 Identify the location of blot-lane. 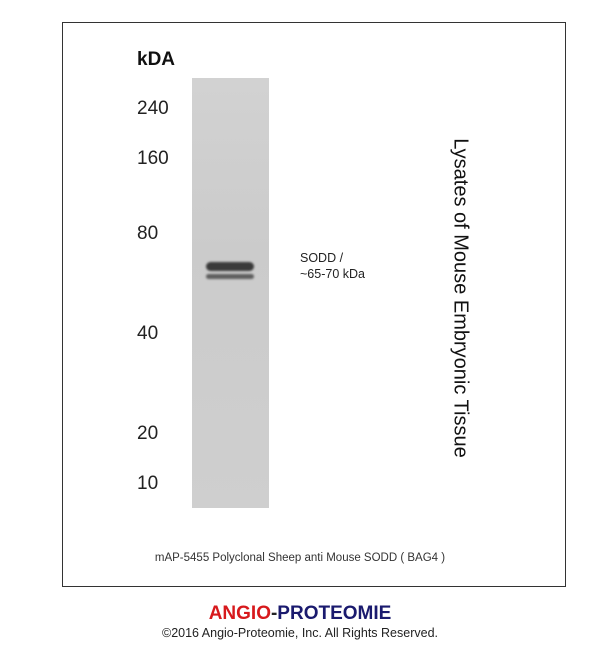
(230, 293).